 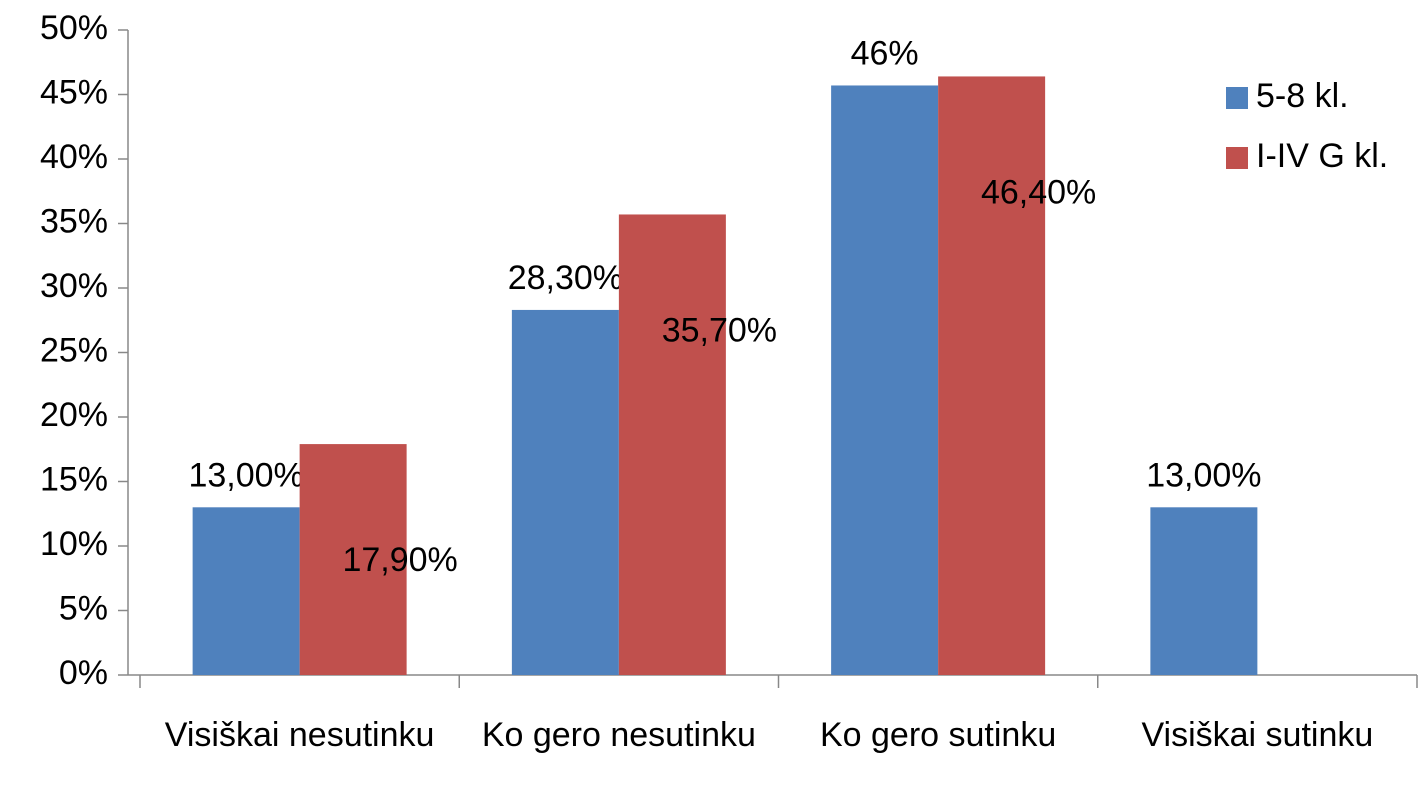 I want to click on y-tick-label: 40%, so click(x=74, y=157).